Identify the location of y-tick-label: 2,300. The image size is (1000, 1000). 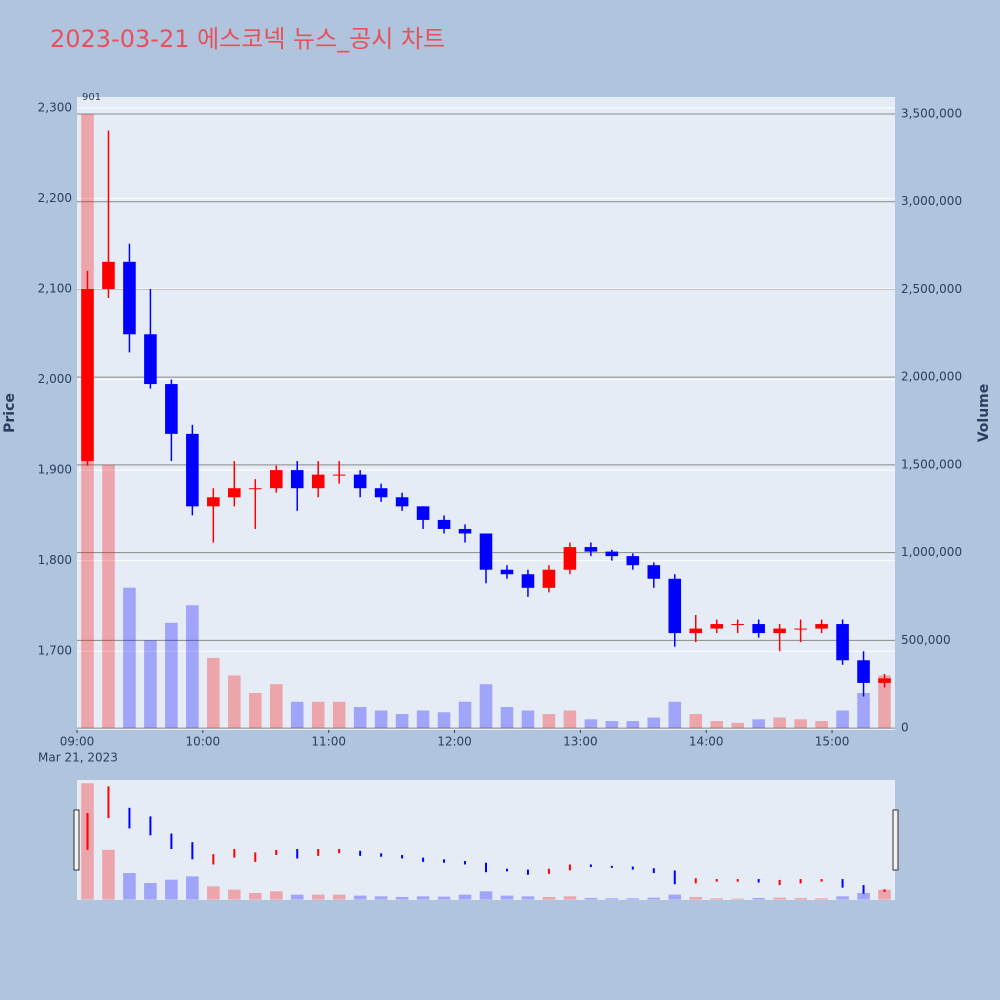
(55, 107).